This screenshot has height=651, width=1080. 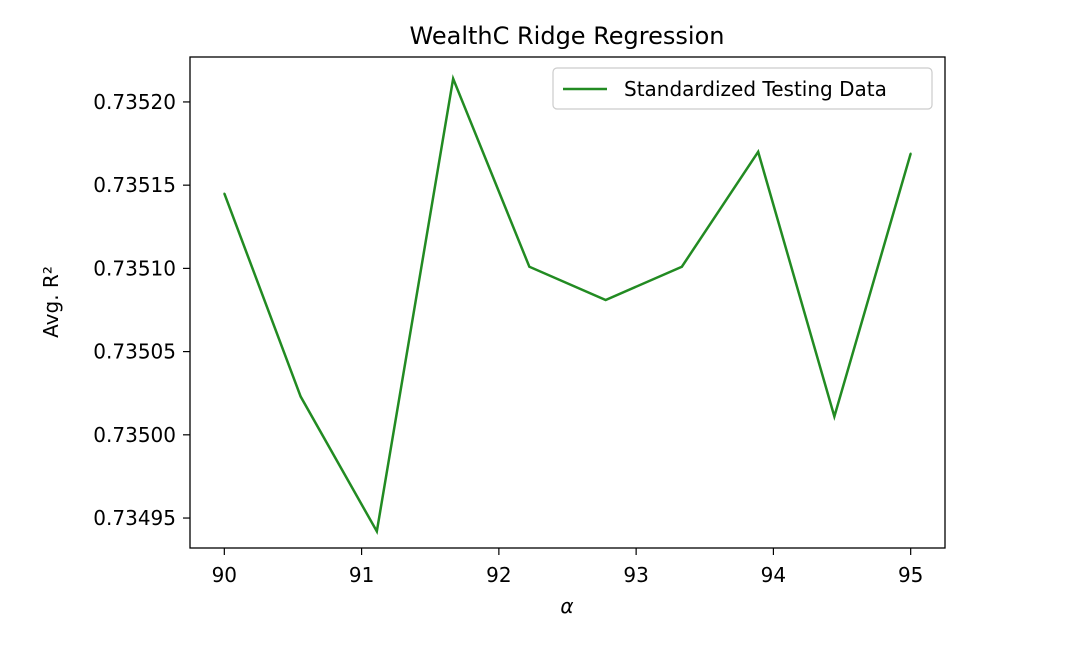 I want to click on y-axis-label: Avg. R², so click(x=51, y=302).